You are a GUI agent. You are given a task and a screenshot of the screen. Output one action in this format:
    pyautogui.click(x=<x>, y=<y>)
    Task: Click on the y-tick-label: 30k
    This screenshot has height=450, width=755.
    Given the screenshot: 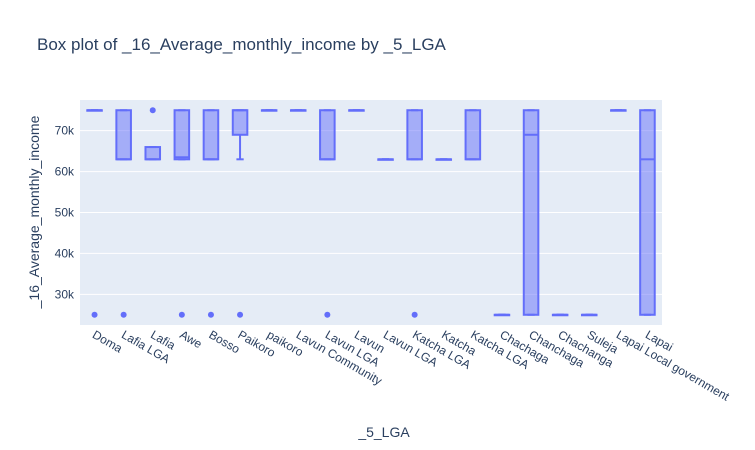 What is the action you would take?
    pyautogui.click(x=65, y=294)
    